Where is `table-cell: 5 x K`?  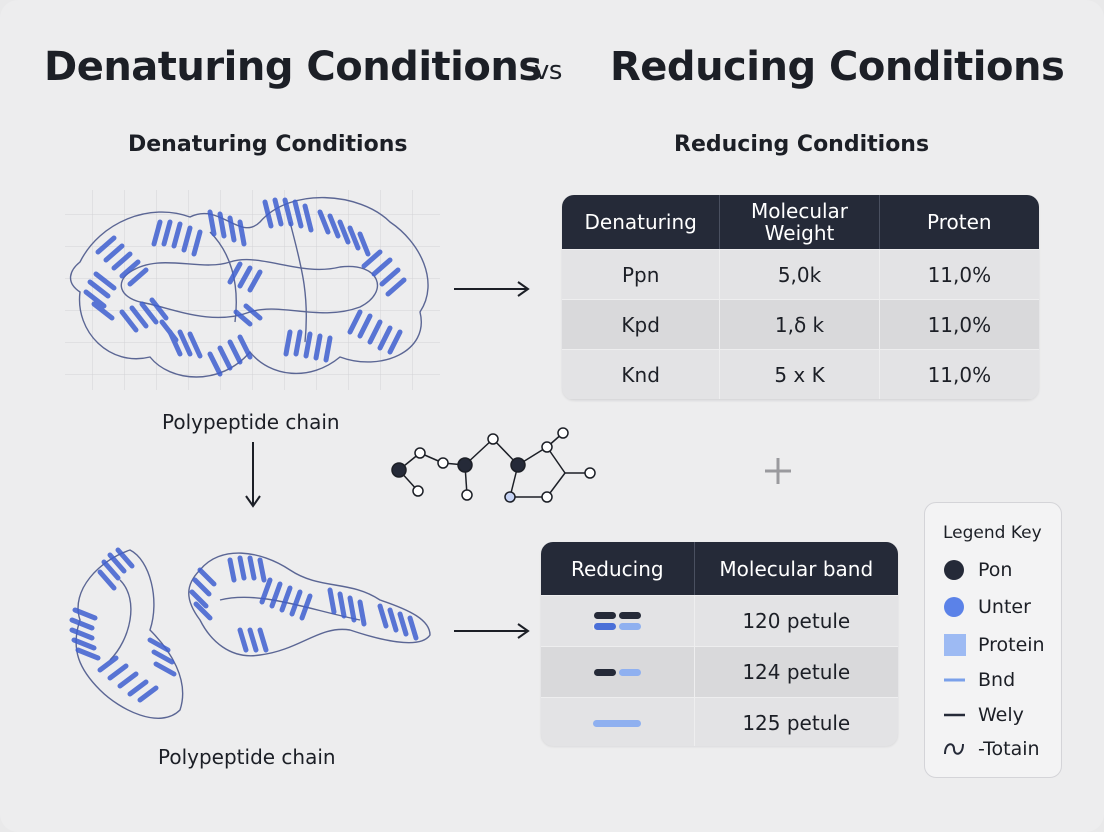
table-cell: 5 x K is located at coordinates (798, 374).